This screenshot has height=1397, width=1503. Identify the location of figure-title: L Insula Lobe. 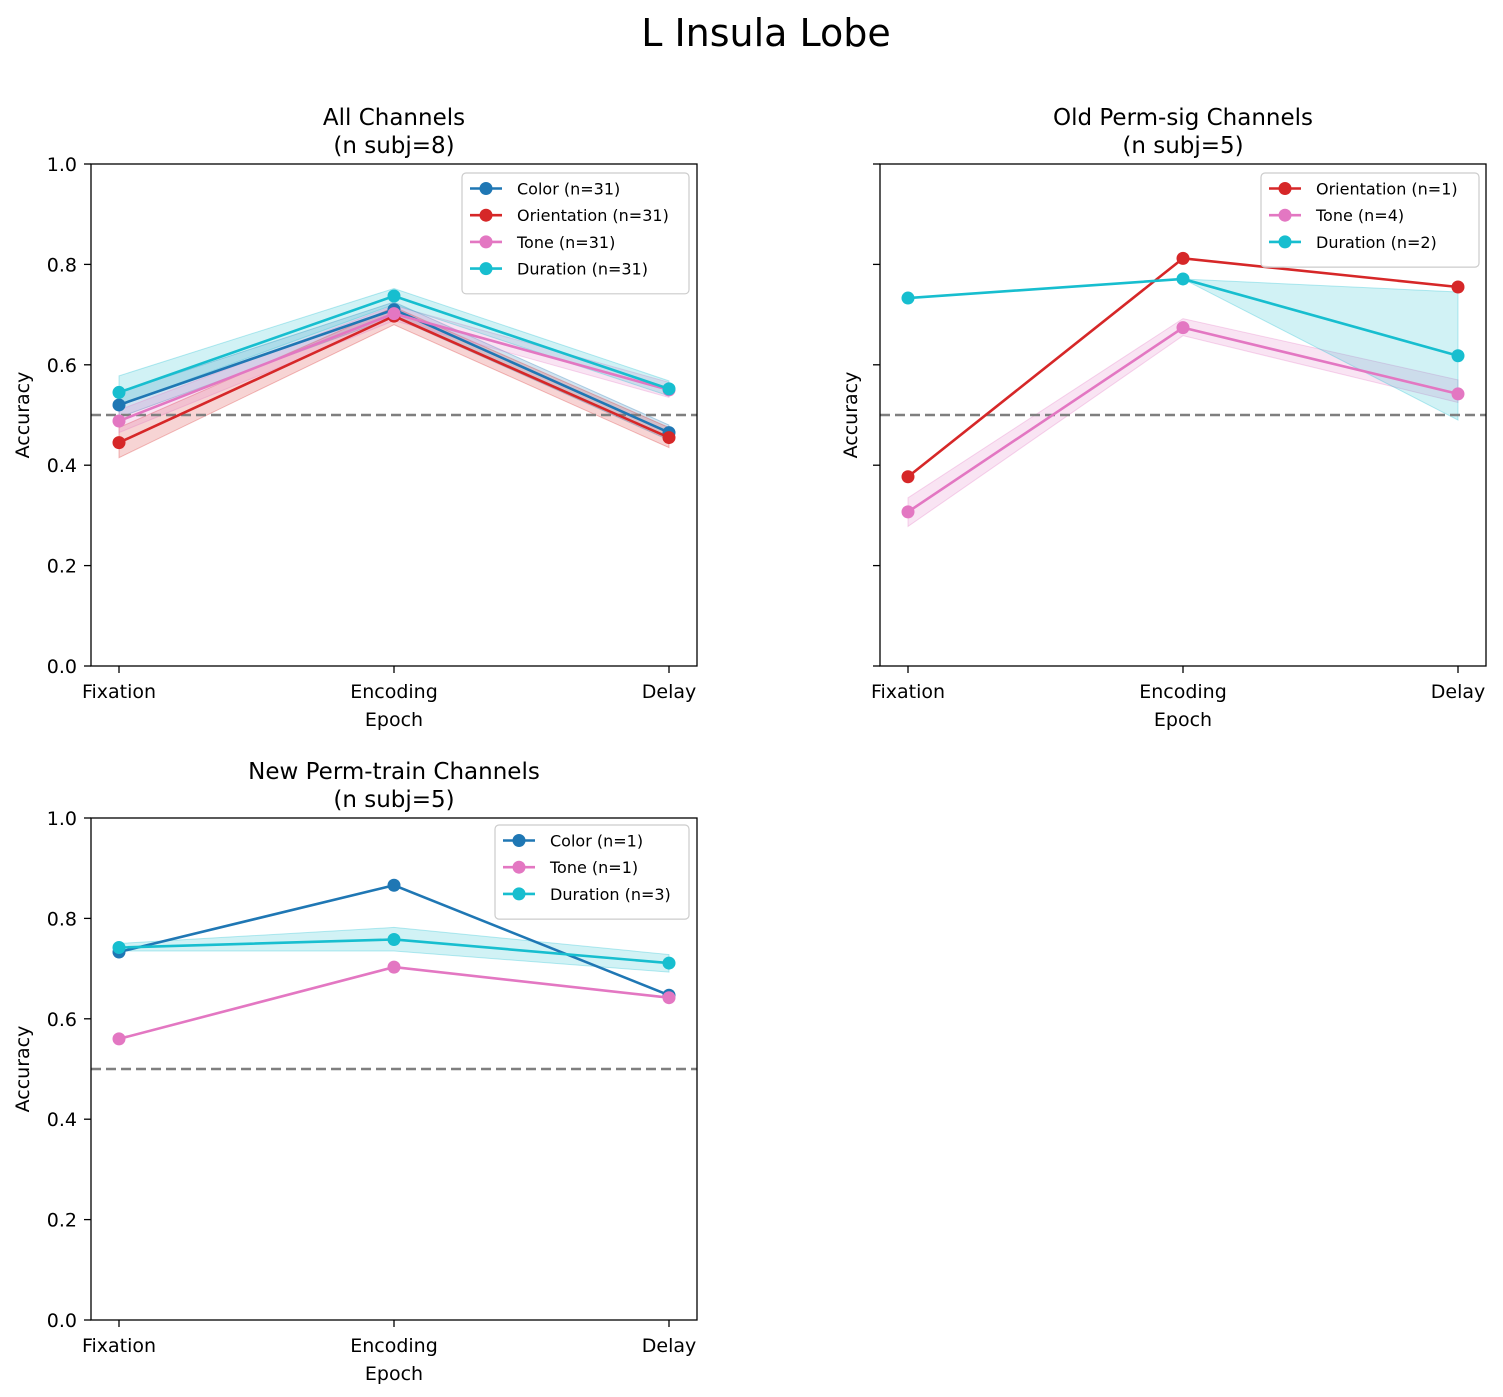
(766, 33).